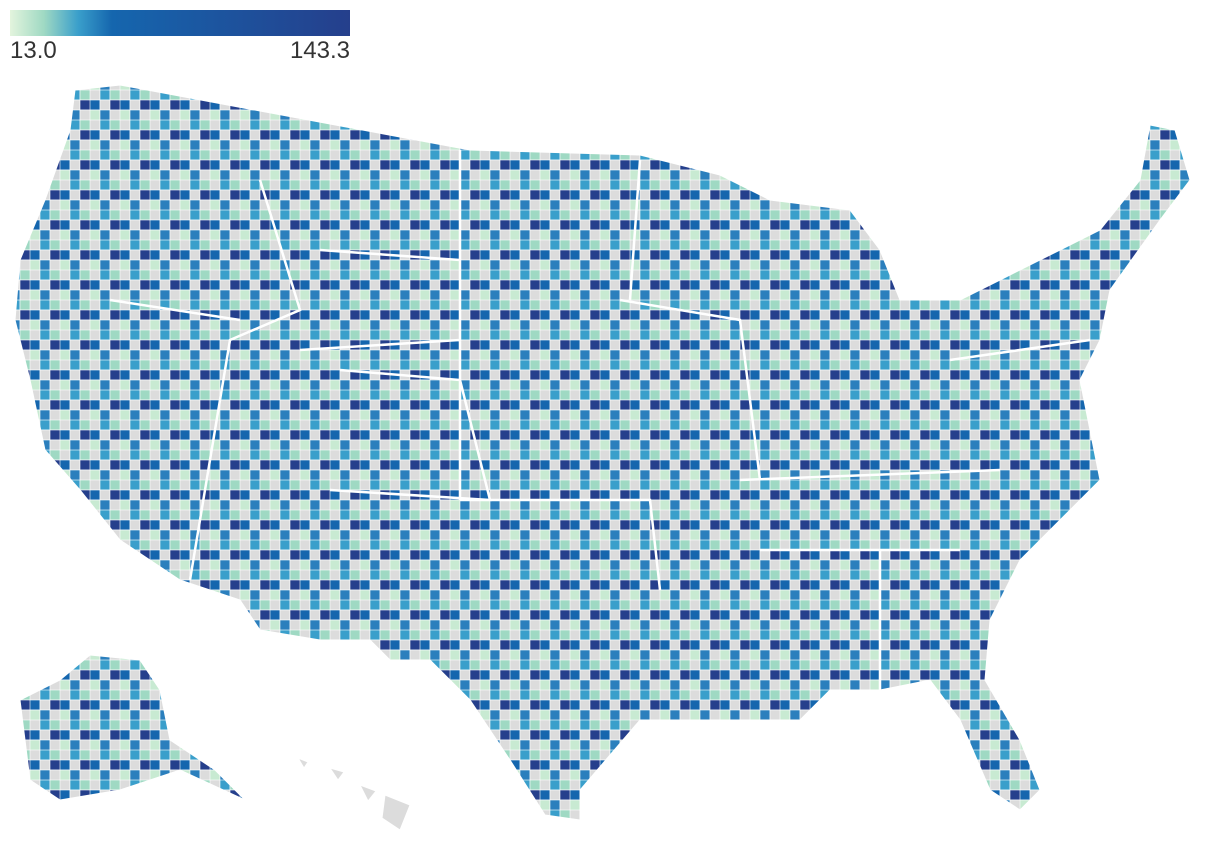  Describe the element at coordinates (132, 727) in the screenshot. I see `alaska` at that location.